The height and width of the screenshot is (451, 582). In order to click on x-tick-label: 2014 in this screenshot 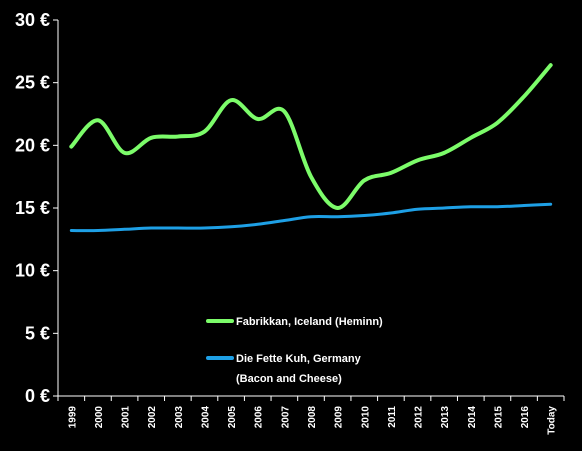, I will do `click(472, 417)`.